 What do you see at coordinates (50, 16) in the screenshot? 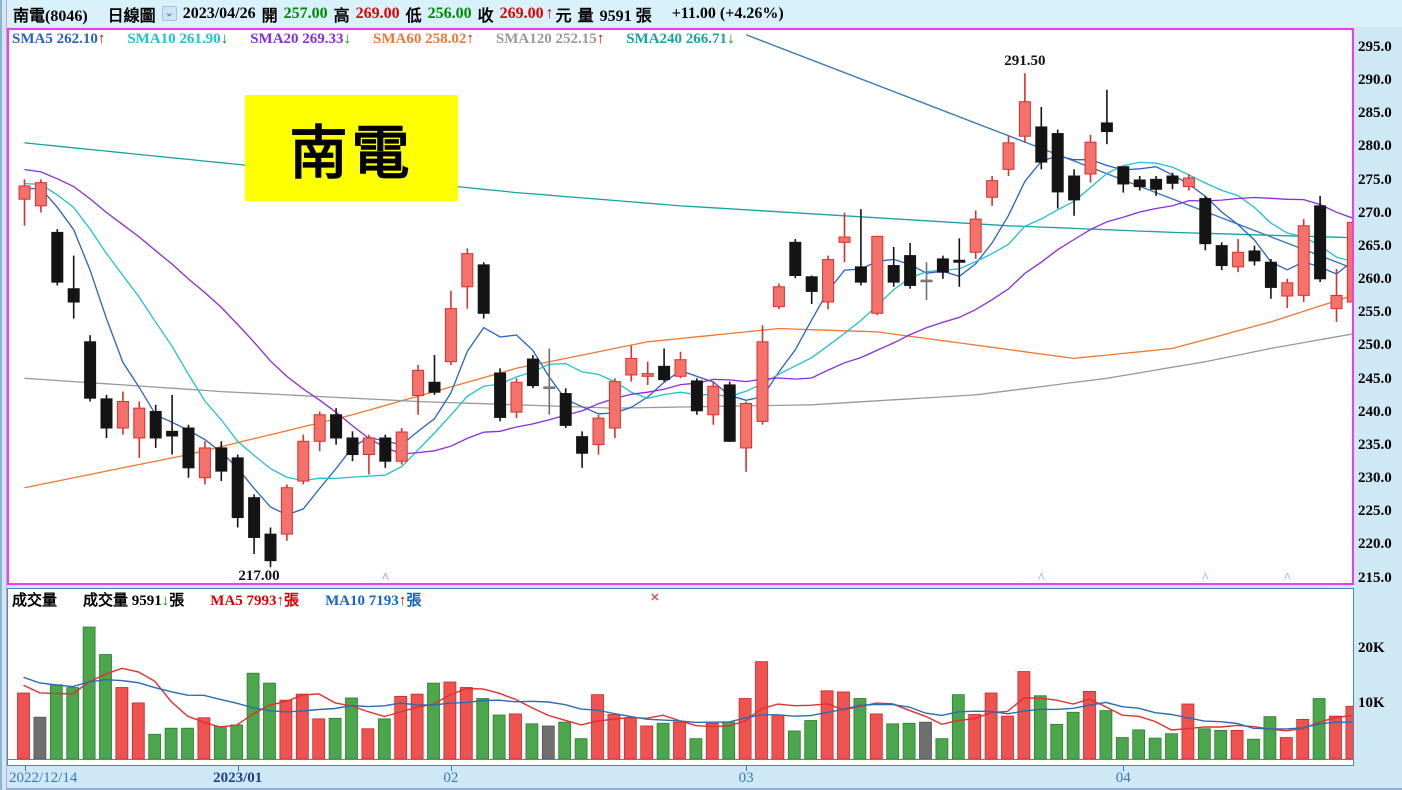
I see `stock-name: 南電(8046)` at bounding box center [50, 16].